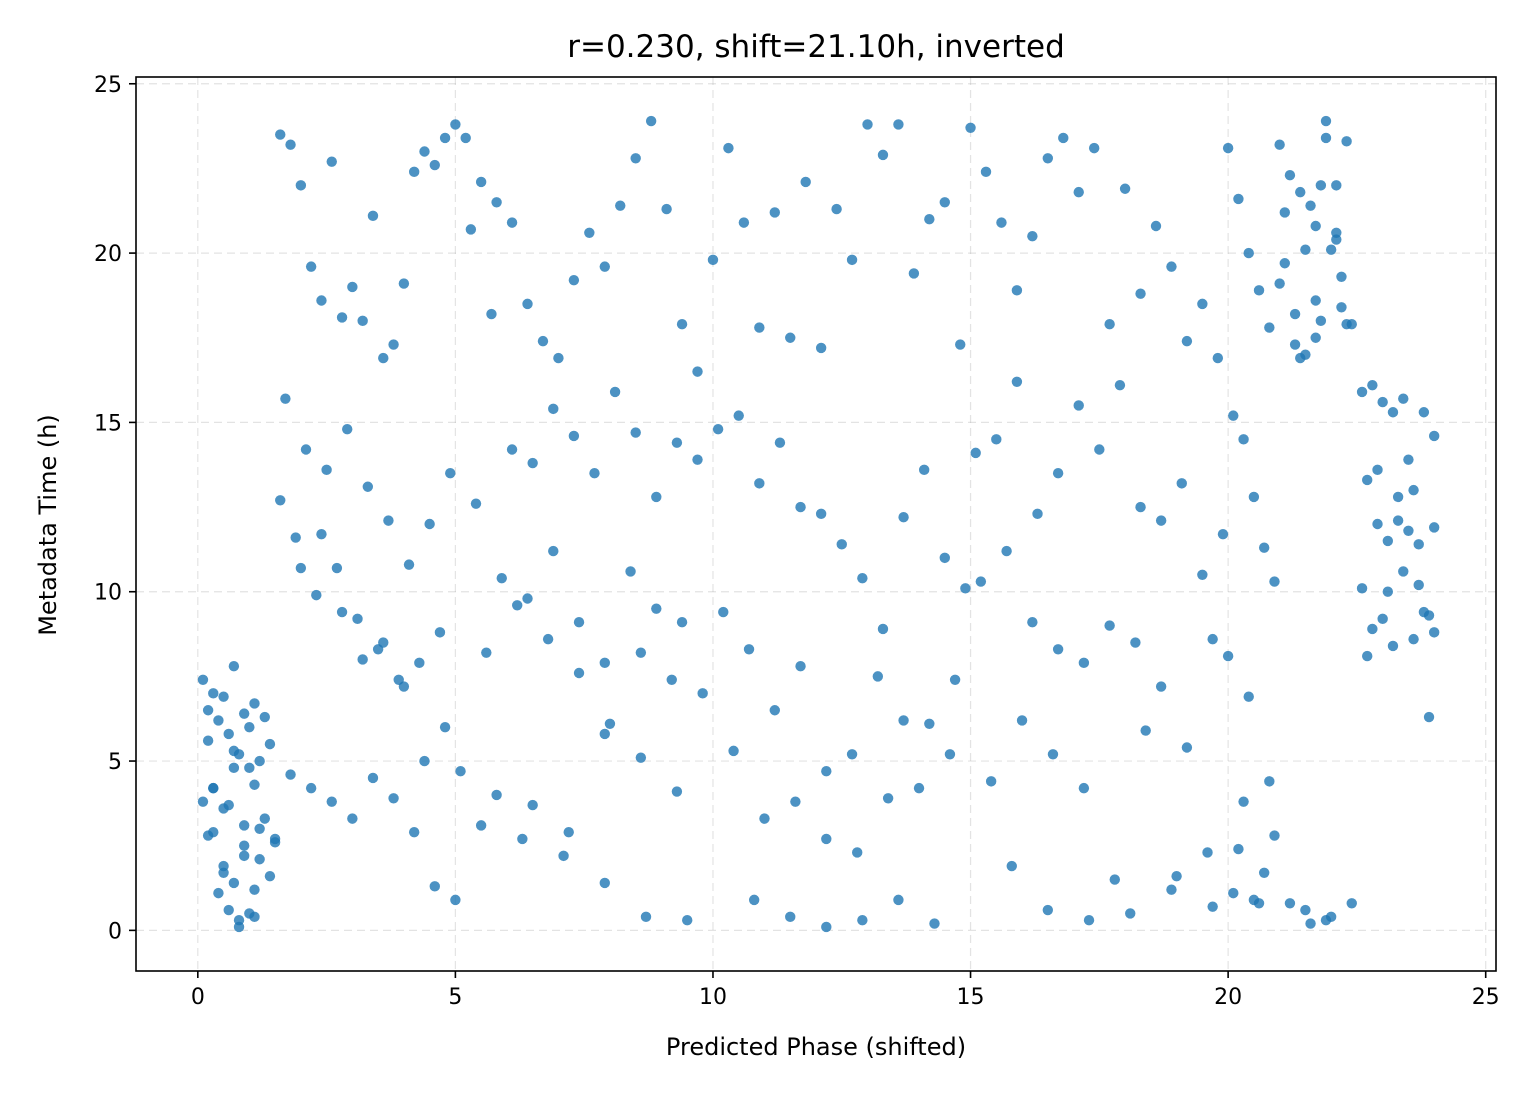  What do you see at coordinates (198, 997) in the screenshot?
I see `x-tick-label: 0` at bounding box center [198, 997].